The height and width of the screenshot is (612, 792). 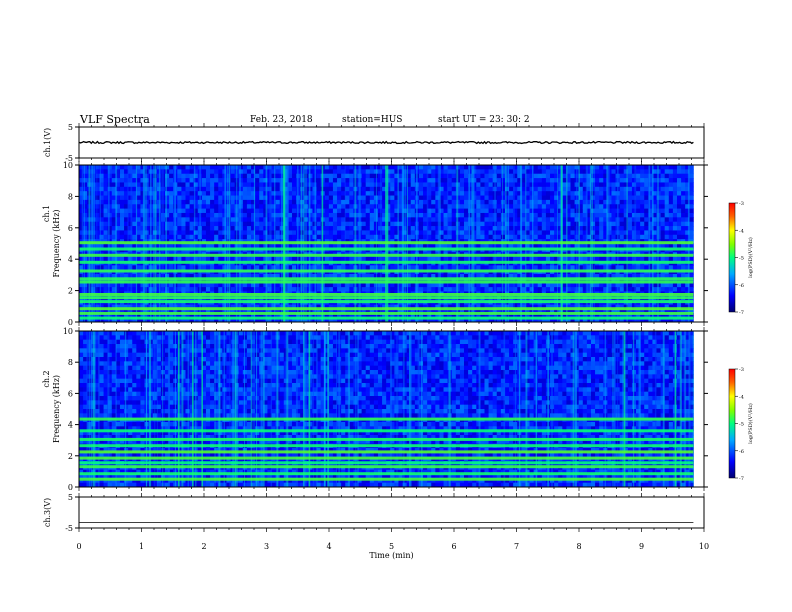 What do you see at coordinates (115, 119) in the screenshot?
I see `header-title: VLF Spectra` at bounding box center [115, 119].